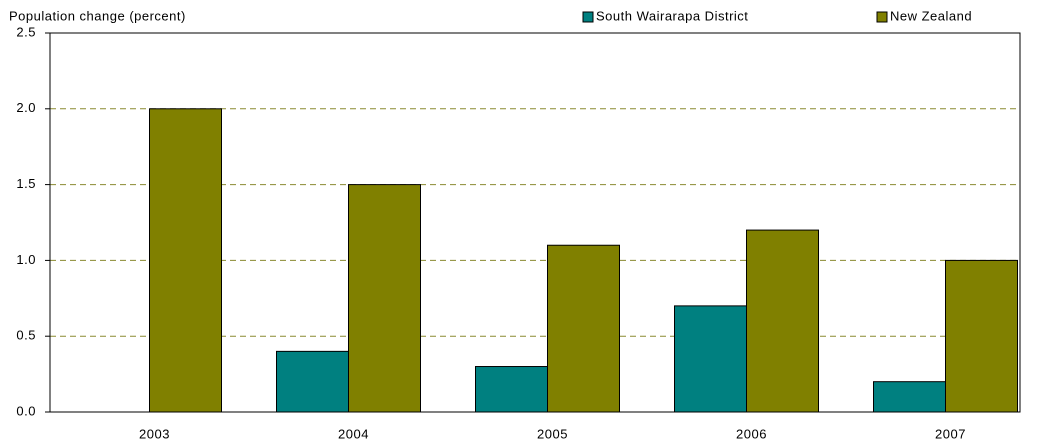 The width and height of the screenshot is (1045, 448). What do you see at coordinates (552, 433) in the screenshot?
I see `x-tick-label: 2005` at bounding box center [552, 433].